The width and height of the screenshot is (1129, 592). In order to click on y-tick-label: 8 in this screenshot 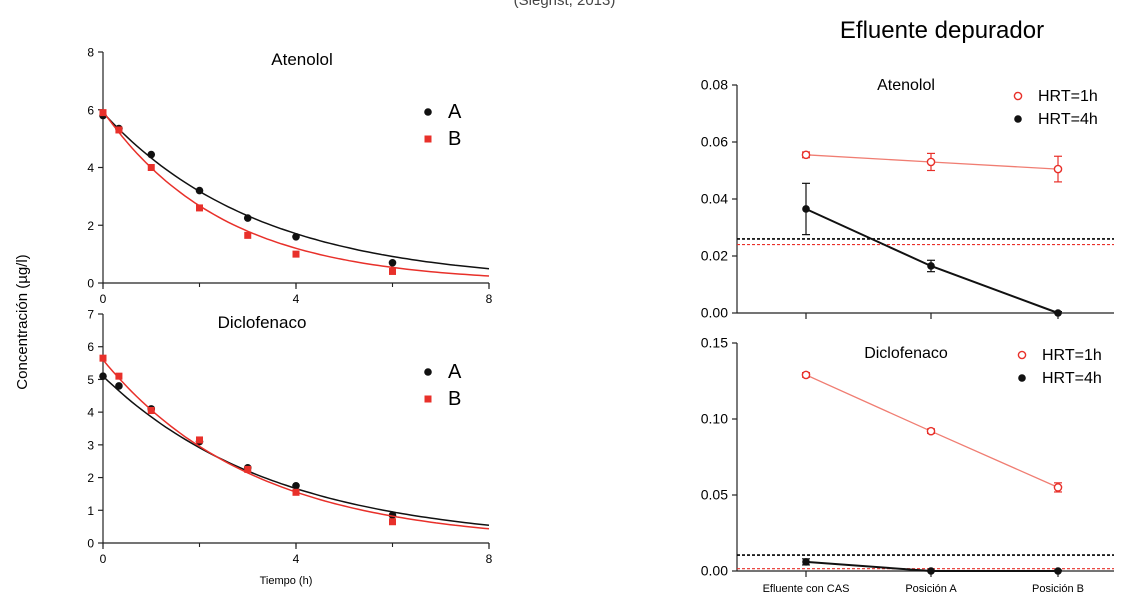, I will do `click(90, 53)`.